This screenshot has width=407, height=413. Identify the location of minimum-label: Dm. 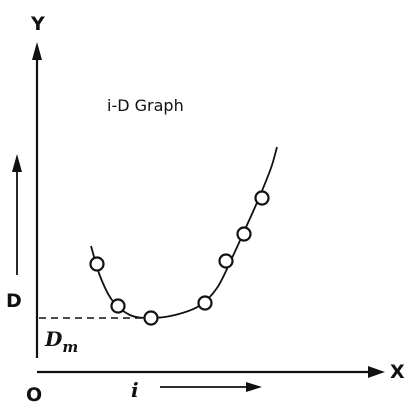
(61, 341).